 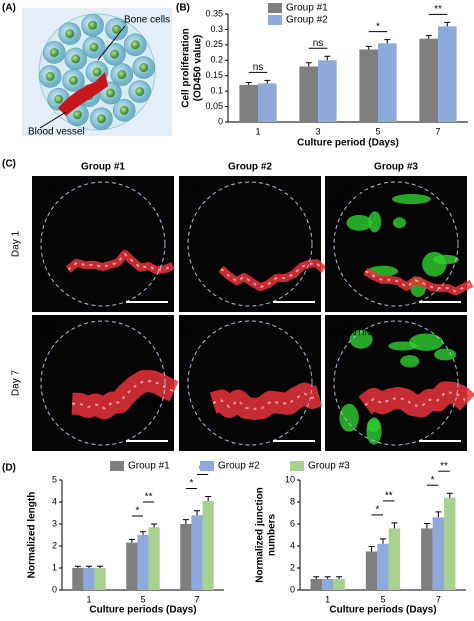 What do you see at coordinates (272, 534) in the screenshot?
I see `y-axis-label: numbers` at bounding box center [272, 534].